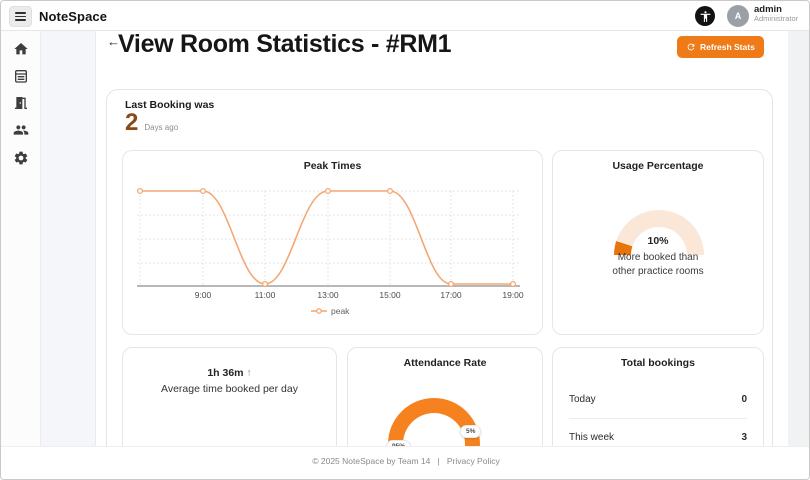 This screenshot has height=480, width=810. I want to click on bookings-row-today: Today 0, so click(658, 399).